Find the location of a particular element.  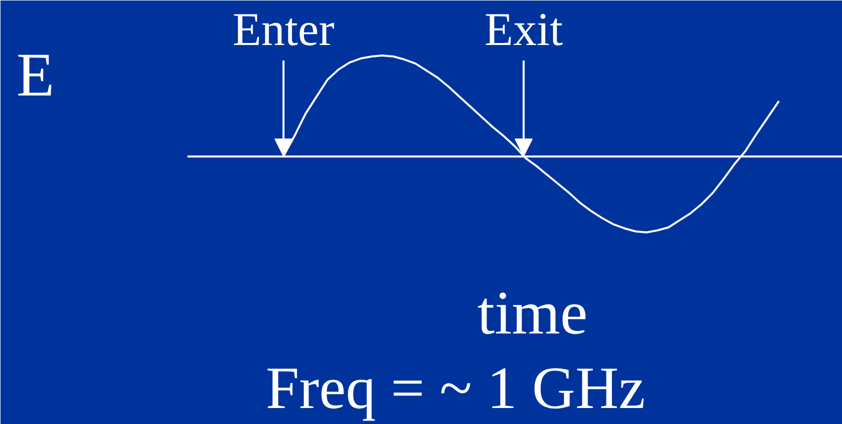

x-axis-title: time is located at coordinates (532, 313).